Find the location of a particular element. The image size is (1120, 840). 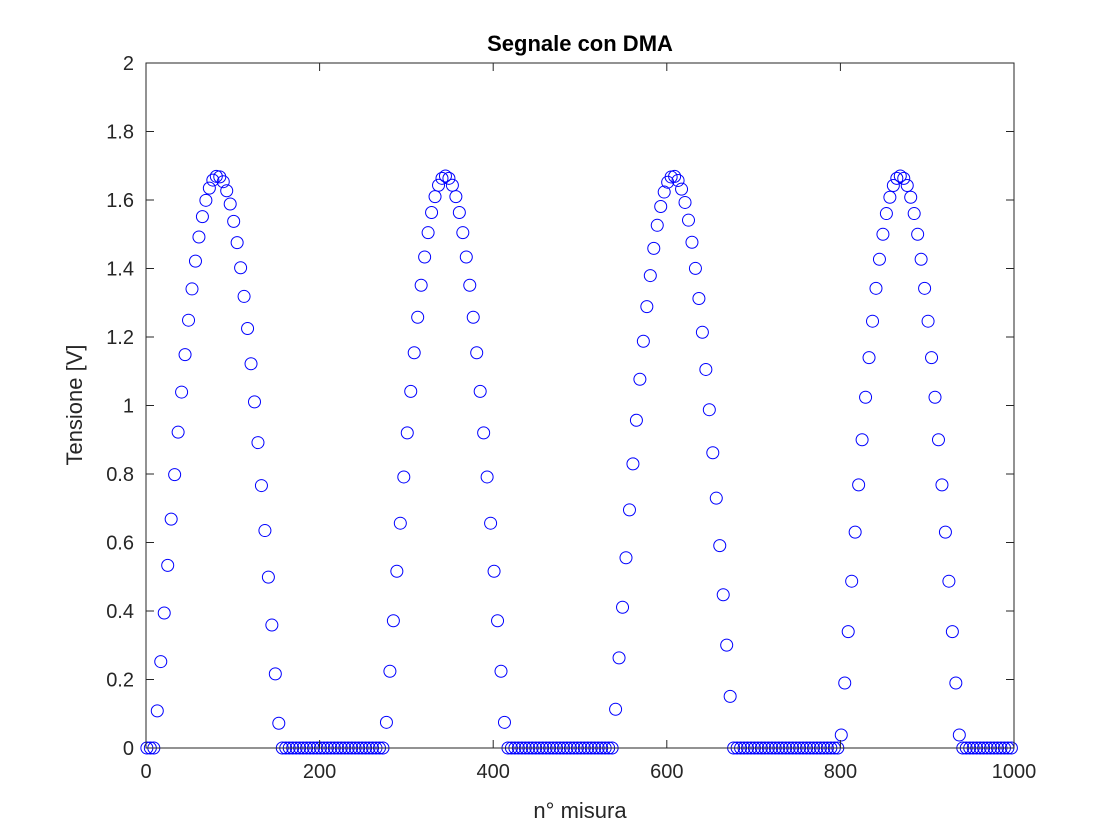

x-tick-label: 400 is located at coordinates (493, 772).